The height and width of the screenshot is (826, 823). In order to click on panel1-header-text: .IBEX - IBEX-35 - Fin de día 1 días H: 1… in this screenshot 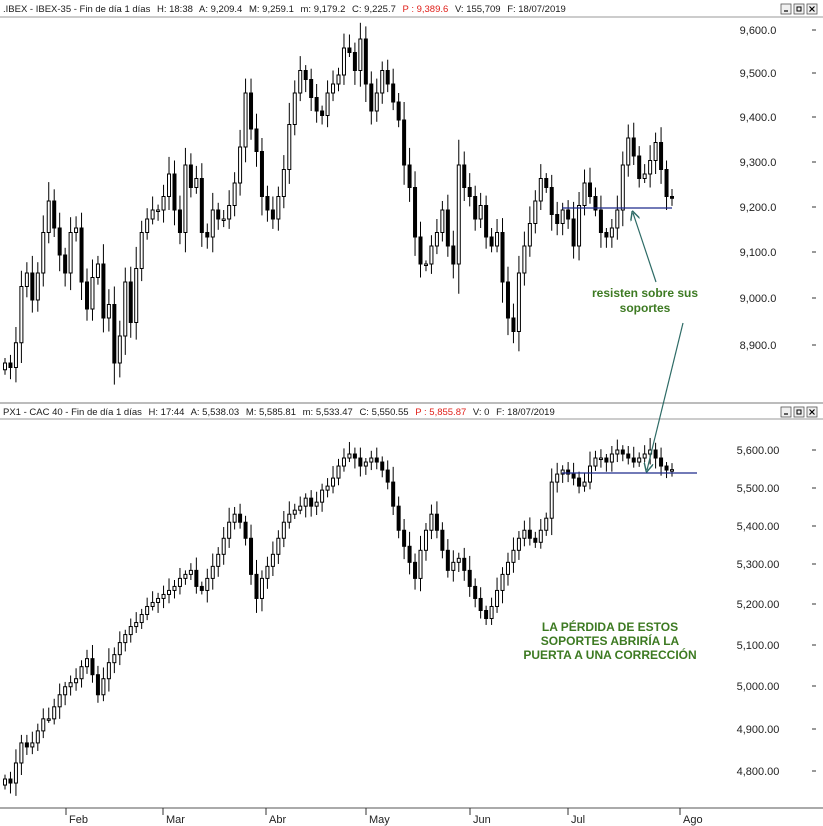, I will do `click(284, 9)`.